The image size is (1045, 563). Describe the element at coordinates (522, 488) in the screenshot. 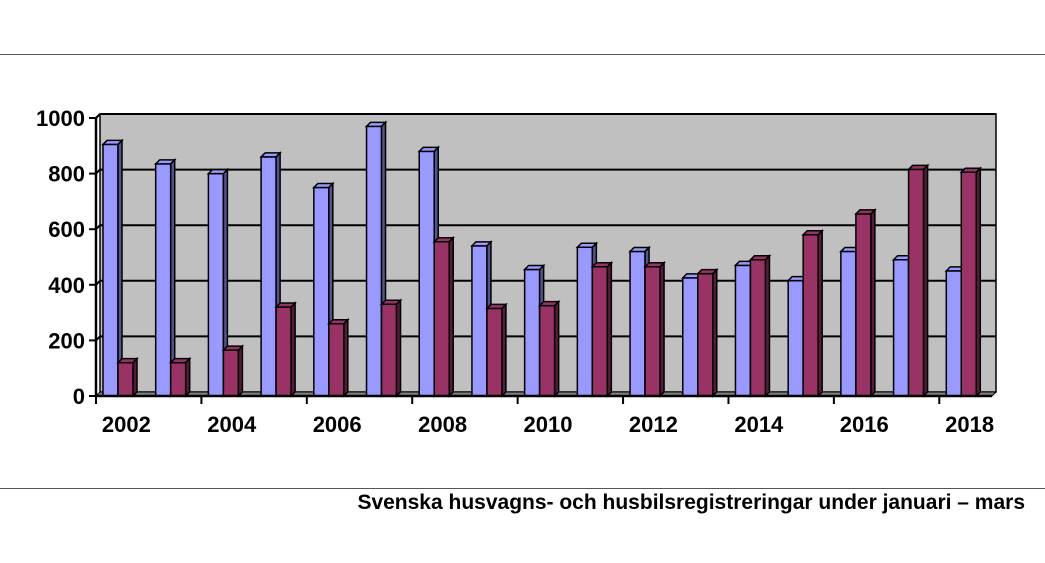

I see `bottom-rule` at that location.